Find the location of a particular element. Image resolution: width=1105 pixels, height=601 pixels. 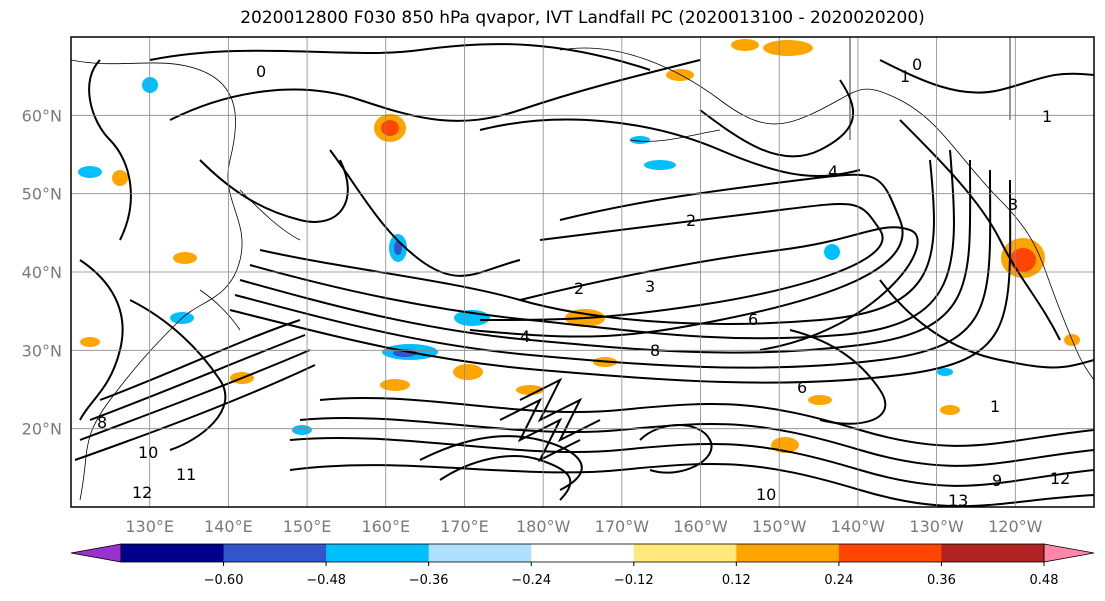

contour-label: 9 is located at coordinates (997, 480).